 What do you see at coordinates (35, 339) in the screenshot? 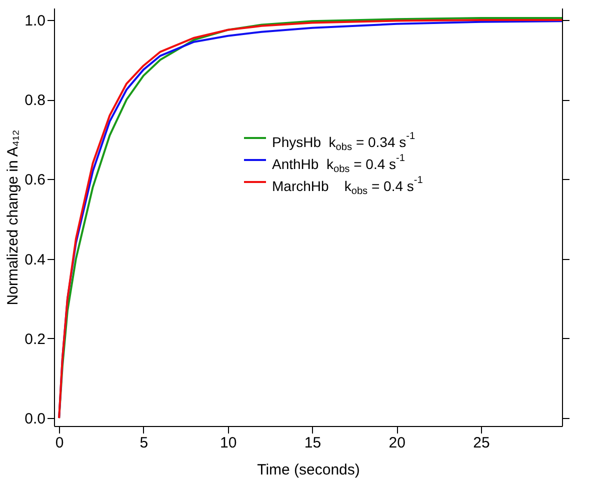
I see `y-tick-label: 0.2` at bounding box center [35, 339].